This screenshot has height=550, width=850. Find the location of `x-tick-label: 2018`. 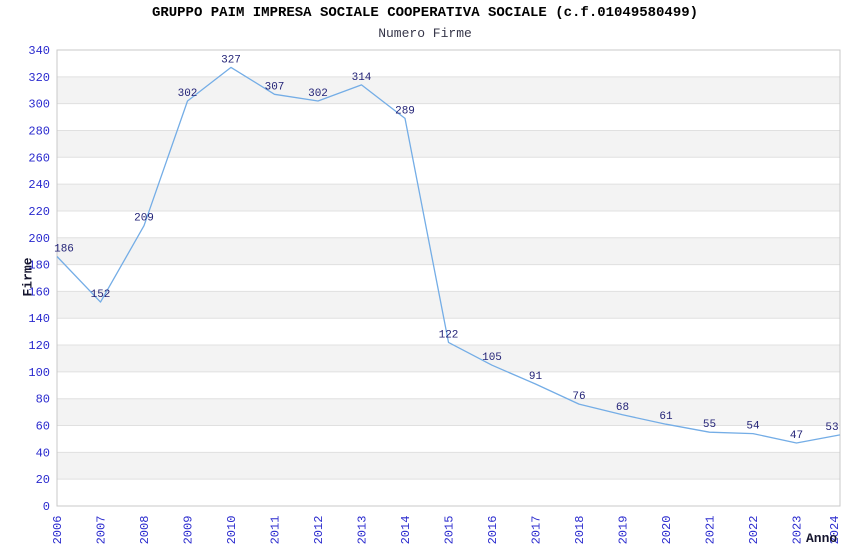

x-tick-label: 2018 is located at coordinates (580, 530).